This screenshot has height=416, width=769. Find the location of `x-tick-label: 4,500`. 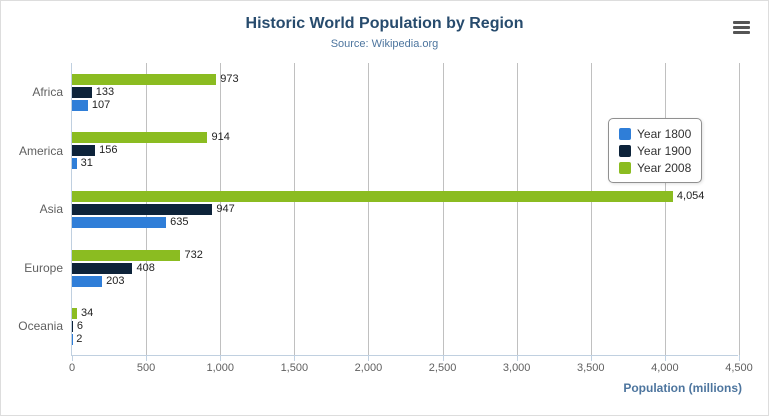

x-tick-label: 4,500 is located at coordinates (739, 368).